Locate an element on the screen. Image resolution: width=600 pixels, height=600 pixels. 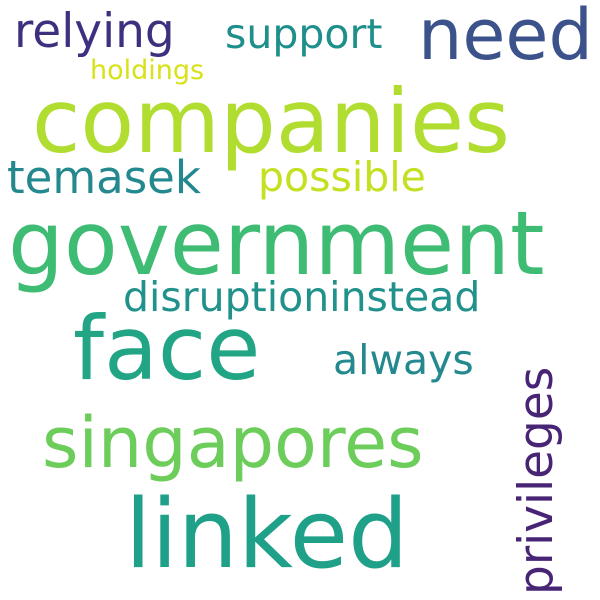
word-singapores: singapores is located at coordinates (233, 443).